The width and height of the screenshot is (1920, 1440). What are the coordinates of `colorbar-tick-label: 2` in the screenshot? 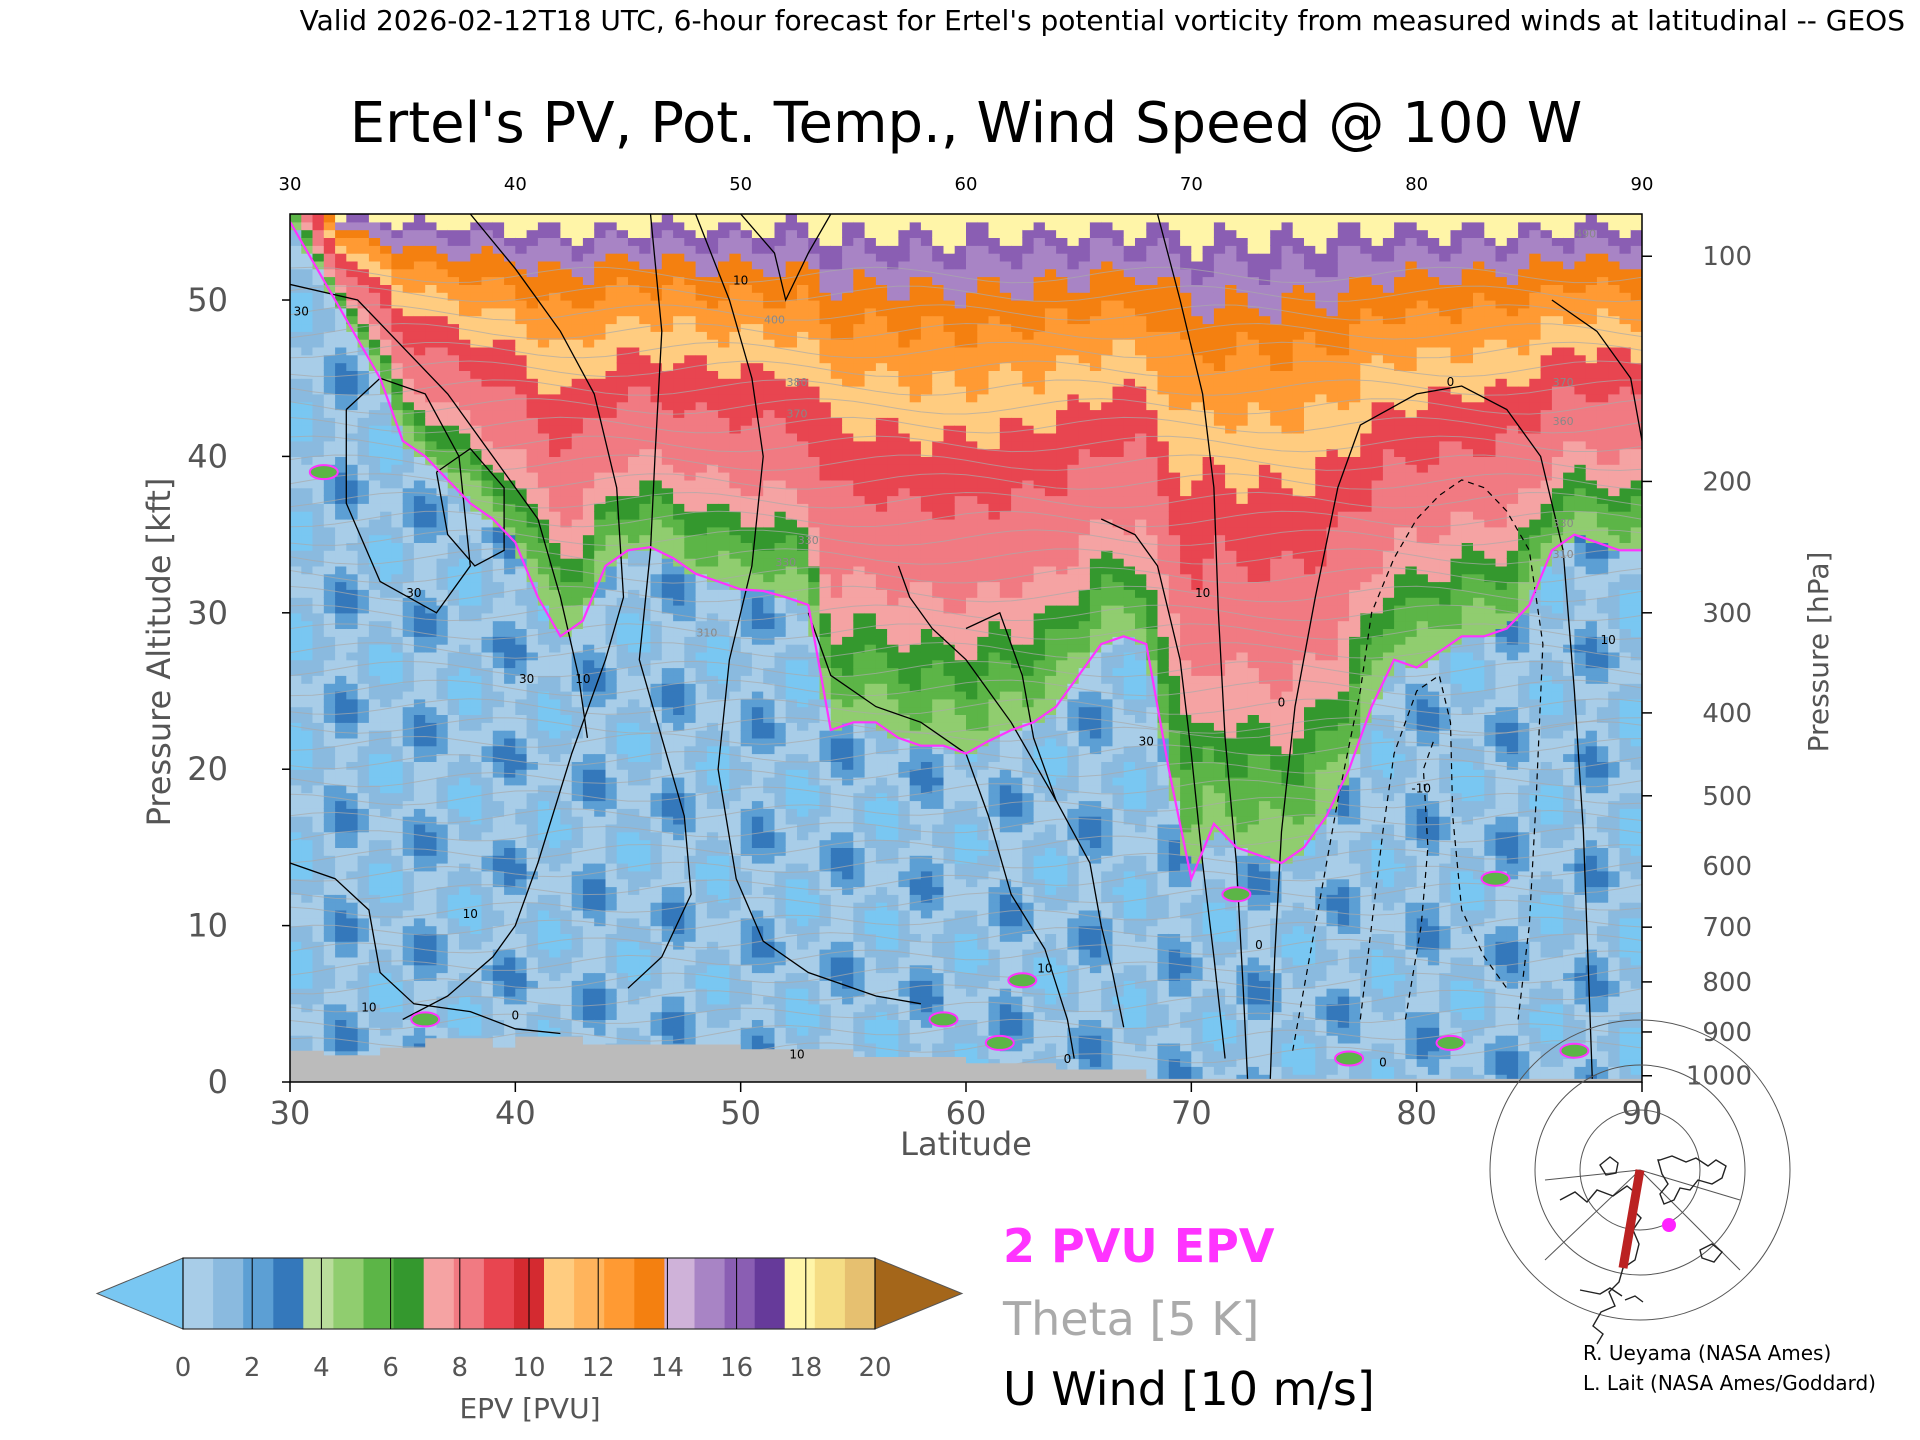 It's located at (252, 1368).